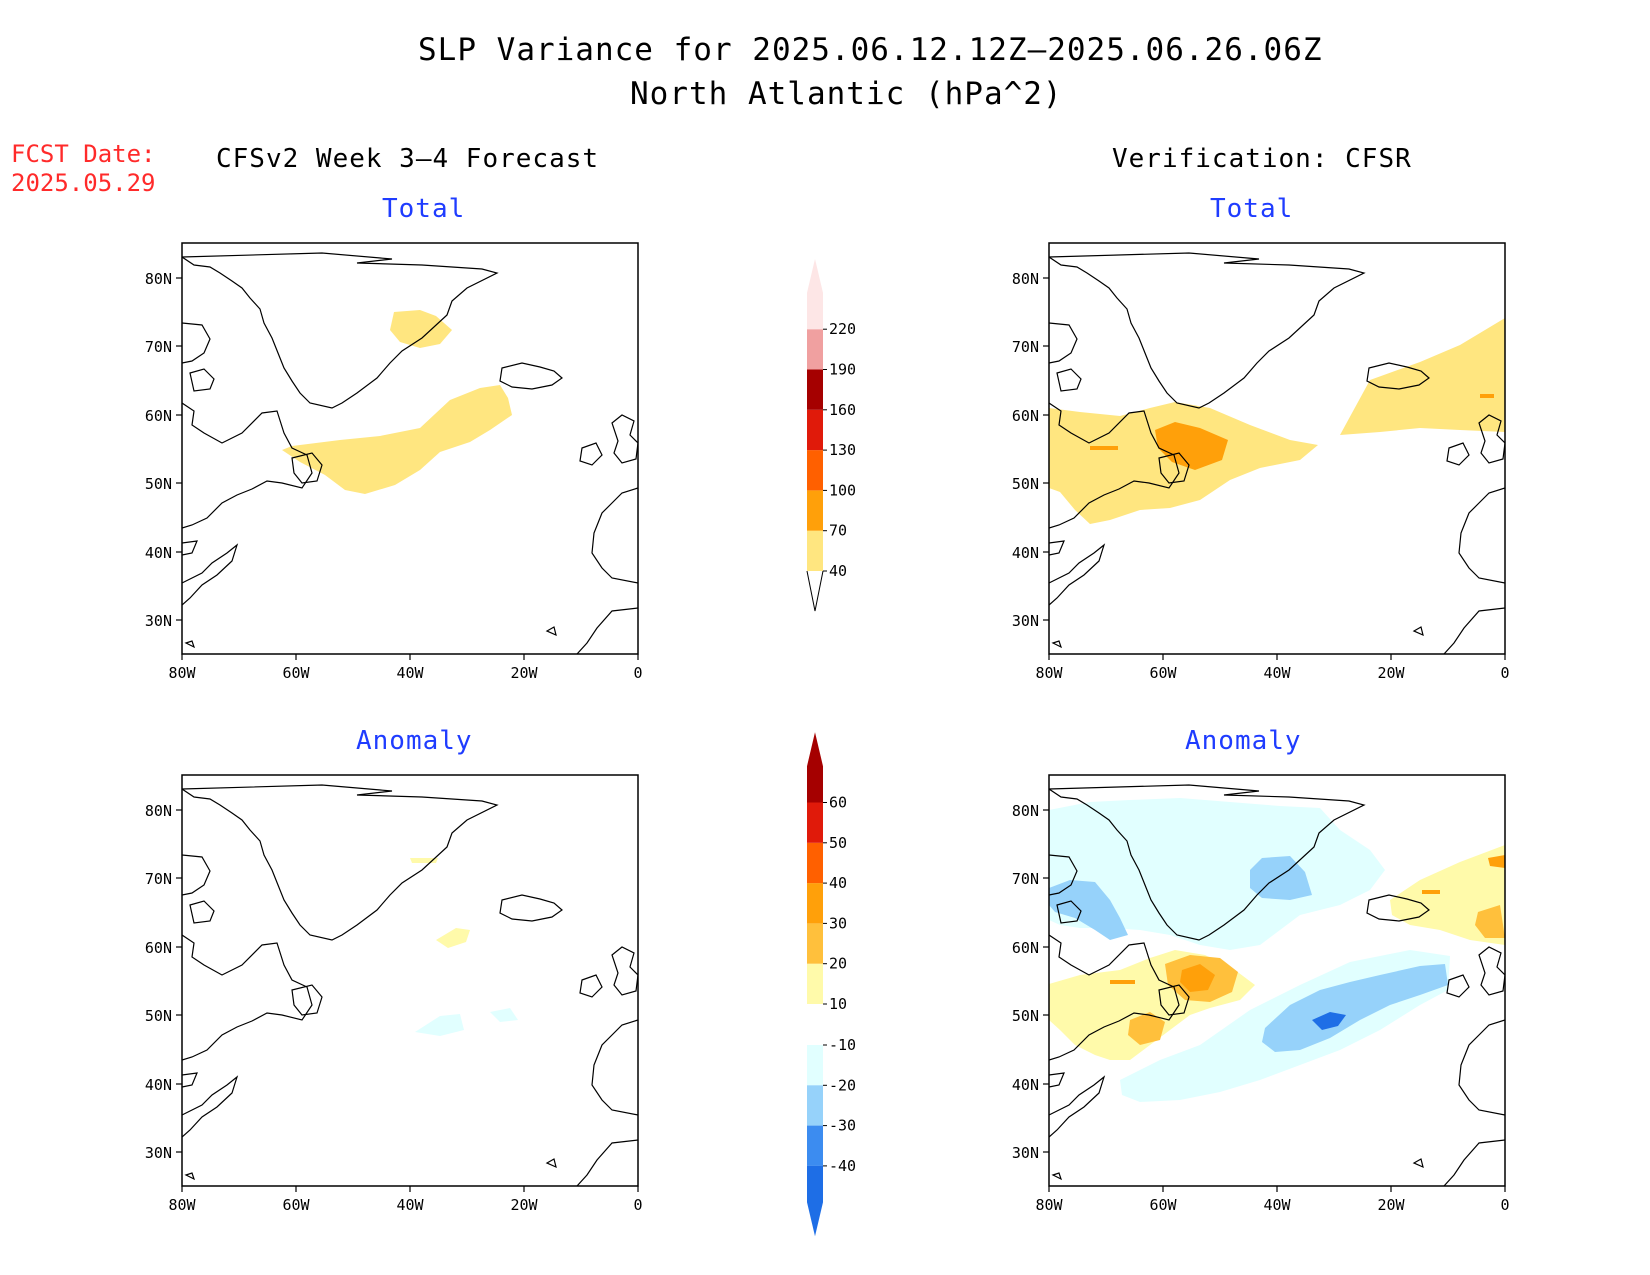 The width and height of the screenshot is (1650, 1275). I want to click on verification-anomaly-shade-pos30-d, so click(1496, 861).